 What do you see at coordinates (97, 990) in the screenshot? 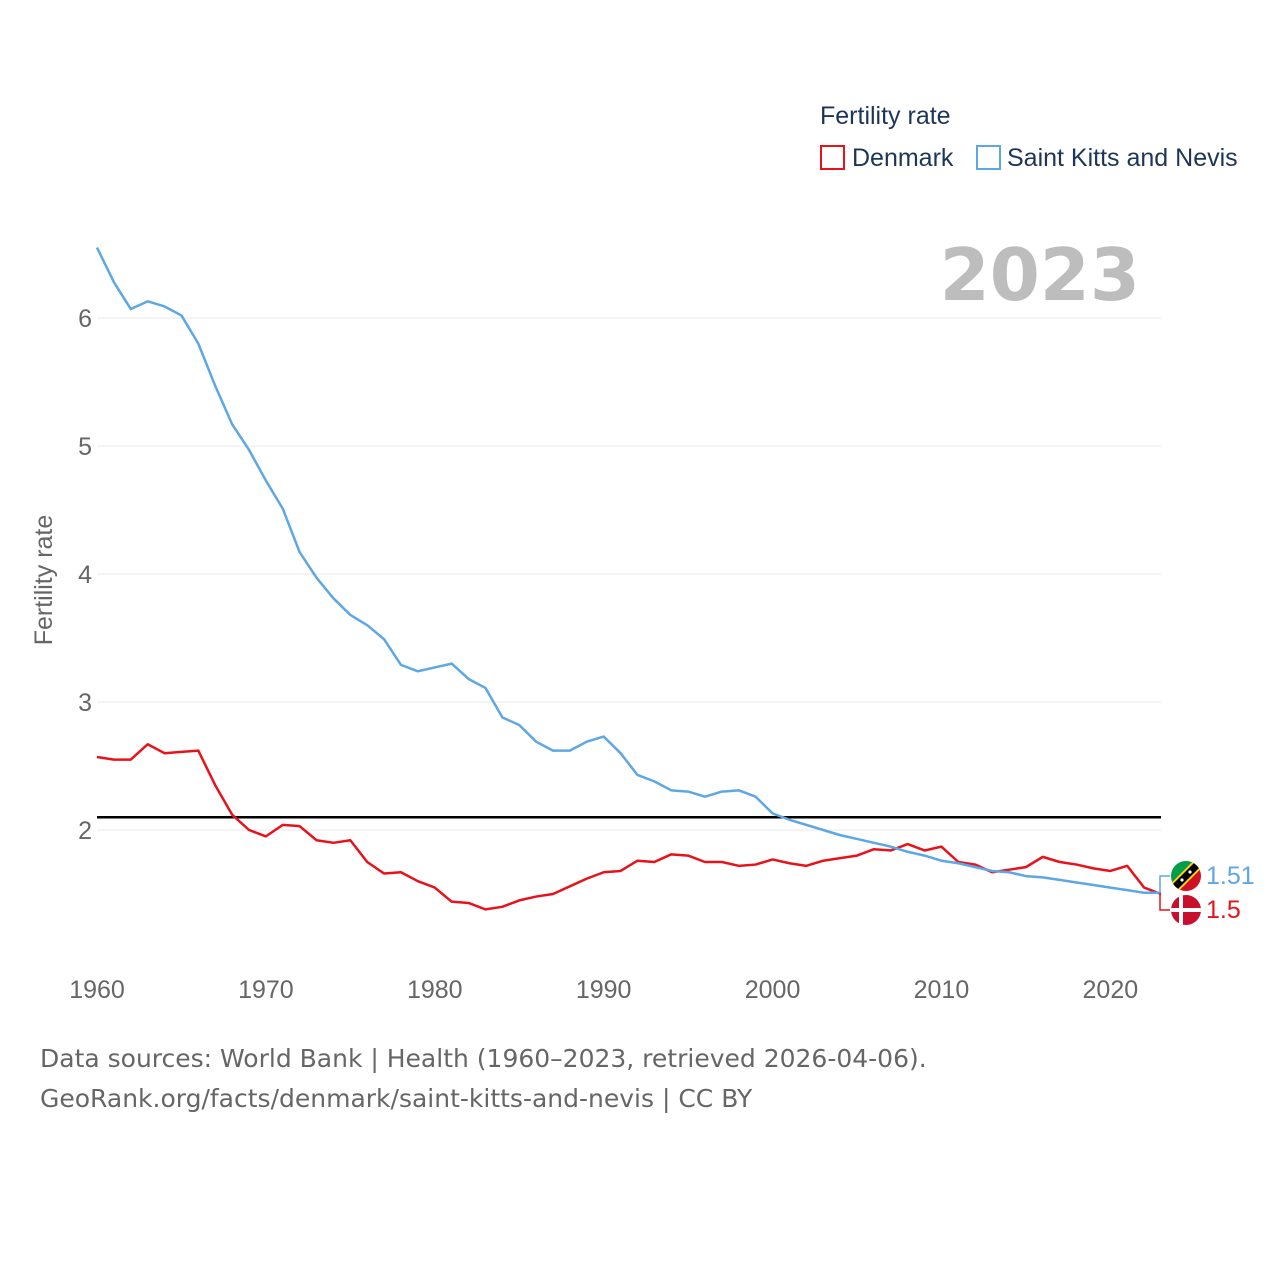
I see `x-tick-label: 1960` at bounding box center [97, 990].